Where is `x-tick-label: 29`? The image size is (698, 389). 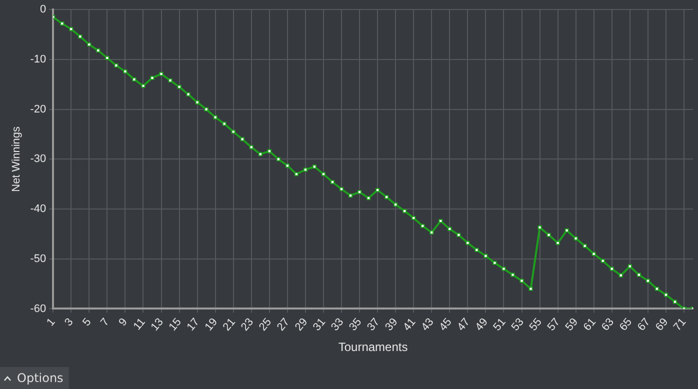 x-tick-label: 29 is located at coordinates (301, 325).